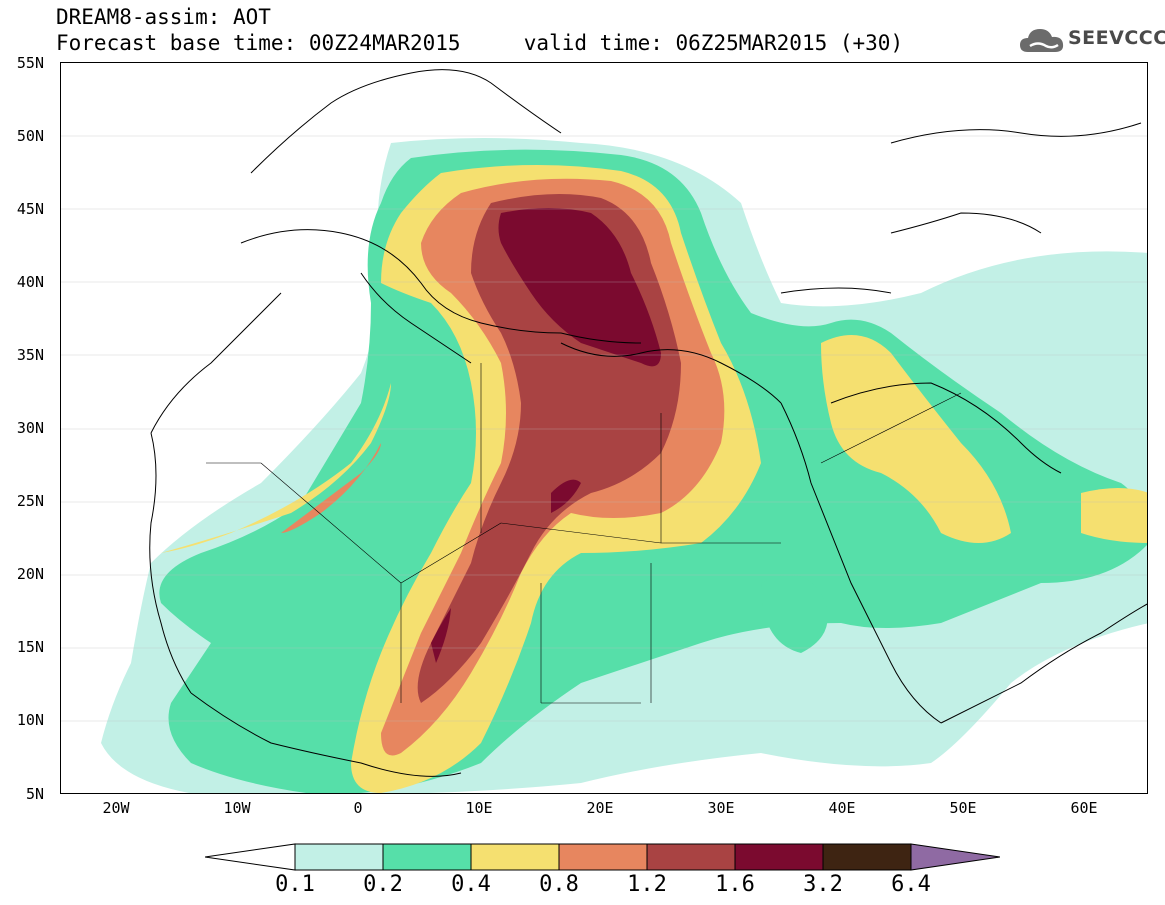 This screenshot has width=1165, height=905. What do you see at coordinates (30, 136) in the screenshot?
I see `lat-label-50N: 50N` at bounding box center [30, 136].